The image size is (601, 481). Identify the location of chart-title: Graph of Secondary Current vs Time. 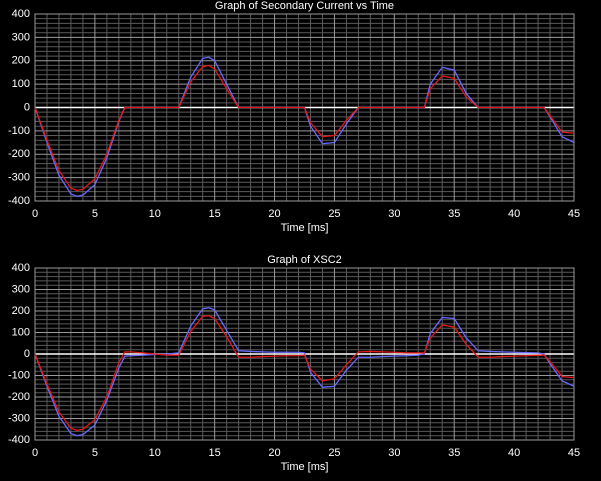
(304, 6).